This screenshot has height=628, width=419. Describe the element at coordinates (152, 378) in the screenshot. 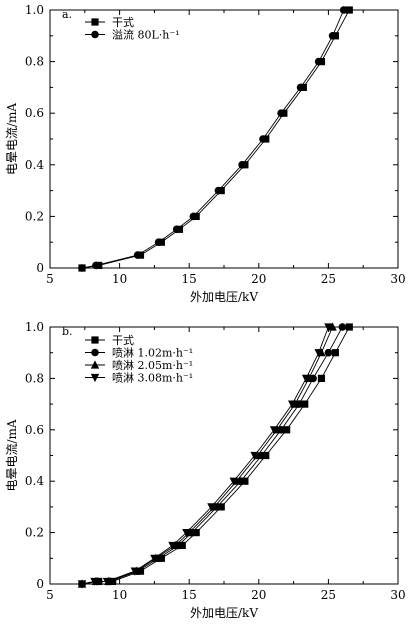

I see `legend-entry: 喷淋 3.08m·h⁻¹` at that location.